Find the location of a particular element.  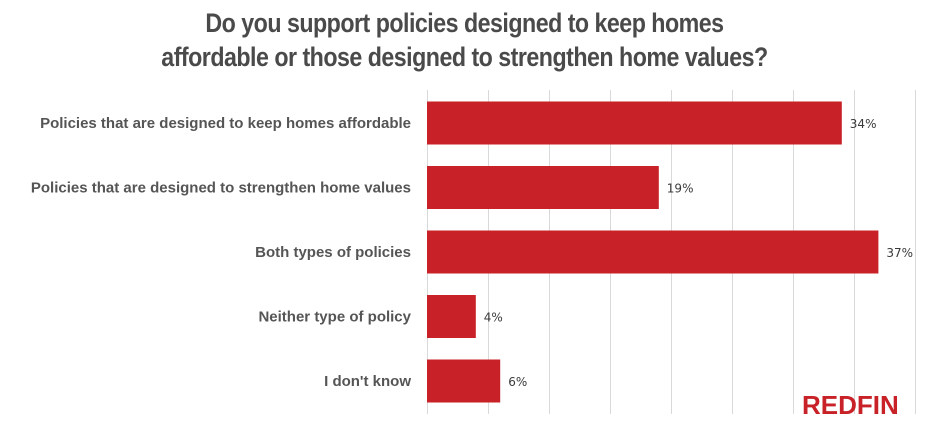

value-label: 19% is located at coordinates (680, 189).